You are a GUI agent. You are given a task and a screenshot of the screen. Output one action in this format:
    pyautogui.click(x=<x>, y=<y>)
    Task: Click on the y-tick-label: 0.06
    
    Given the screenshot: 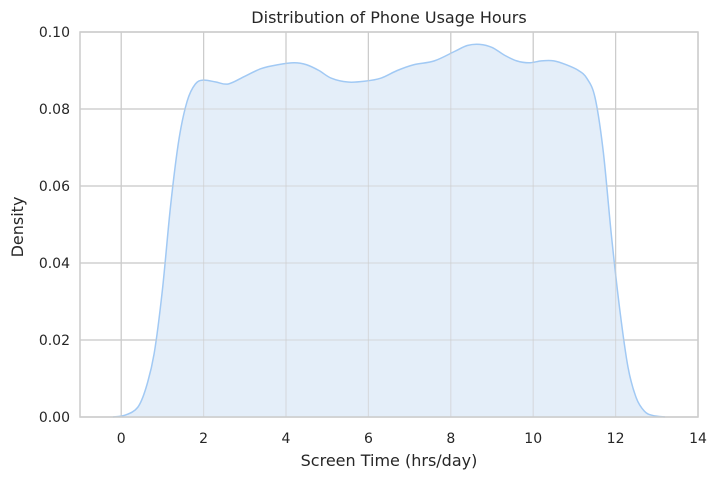 What is the action you would take?
    pyautogui.click(x=54, y=187)
    